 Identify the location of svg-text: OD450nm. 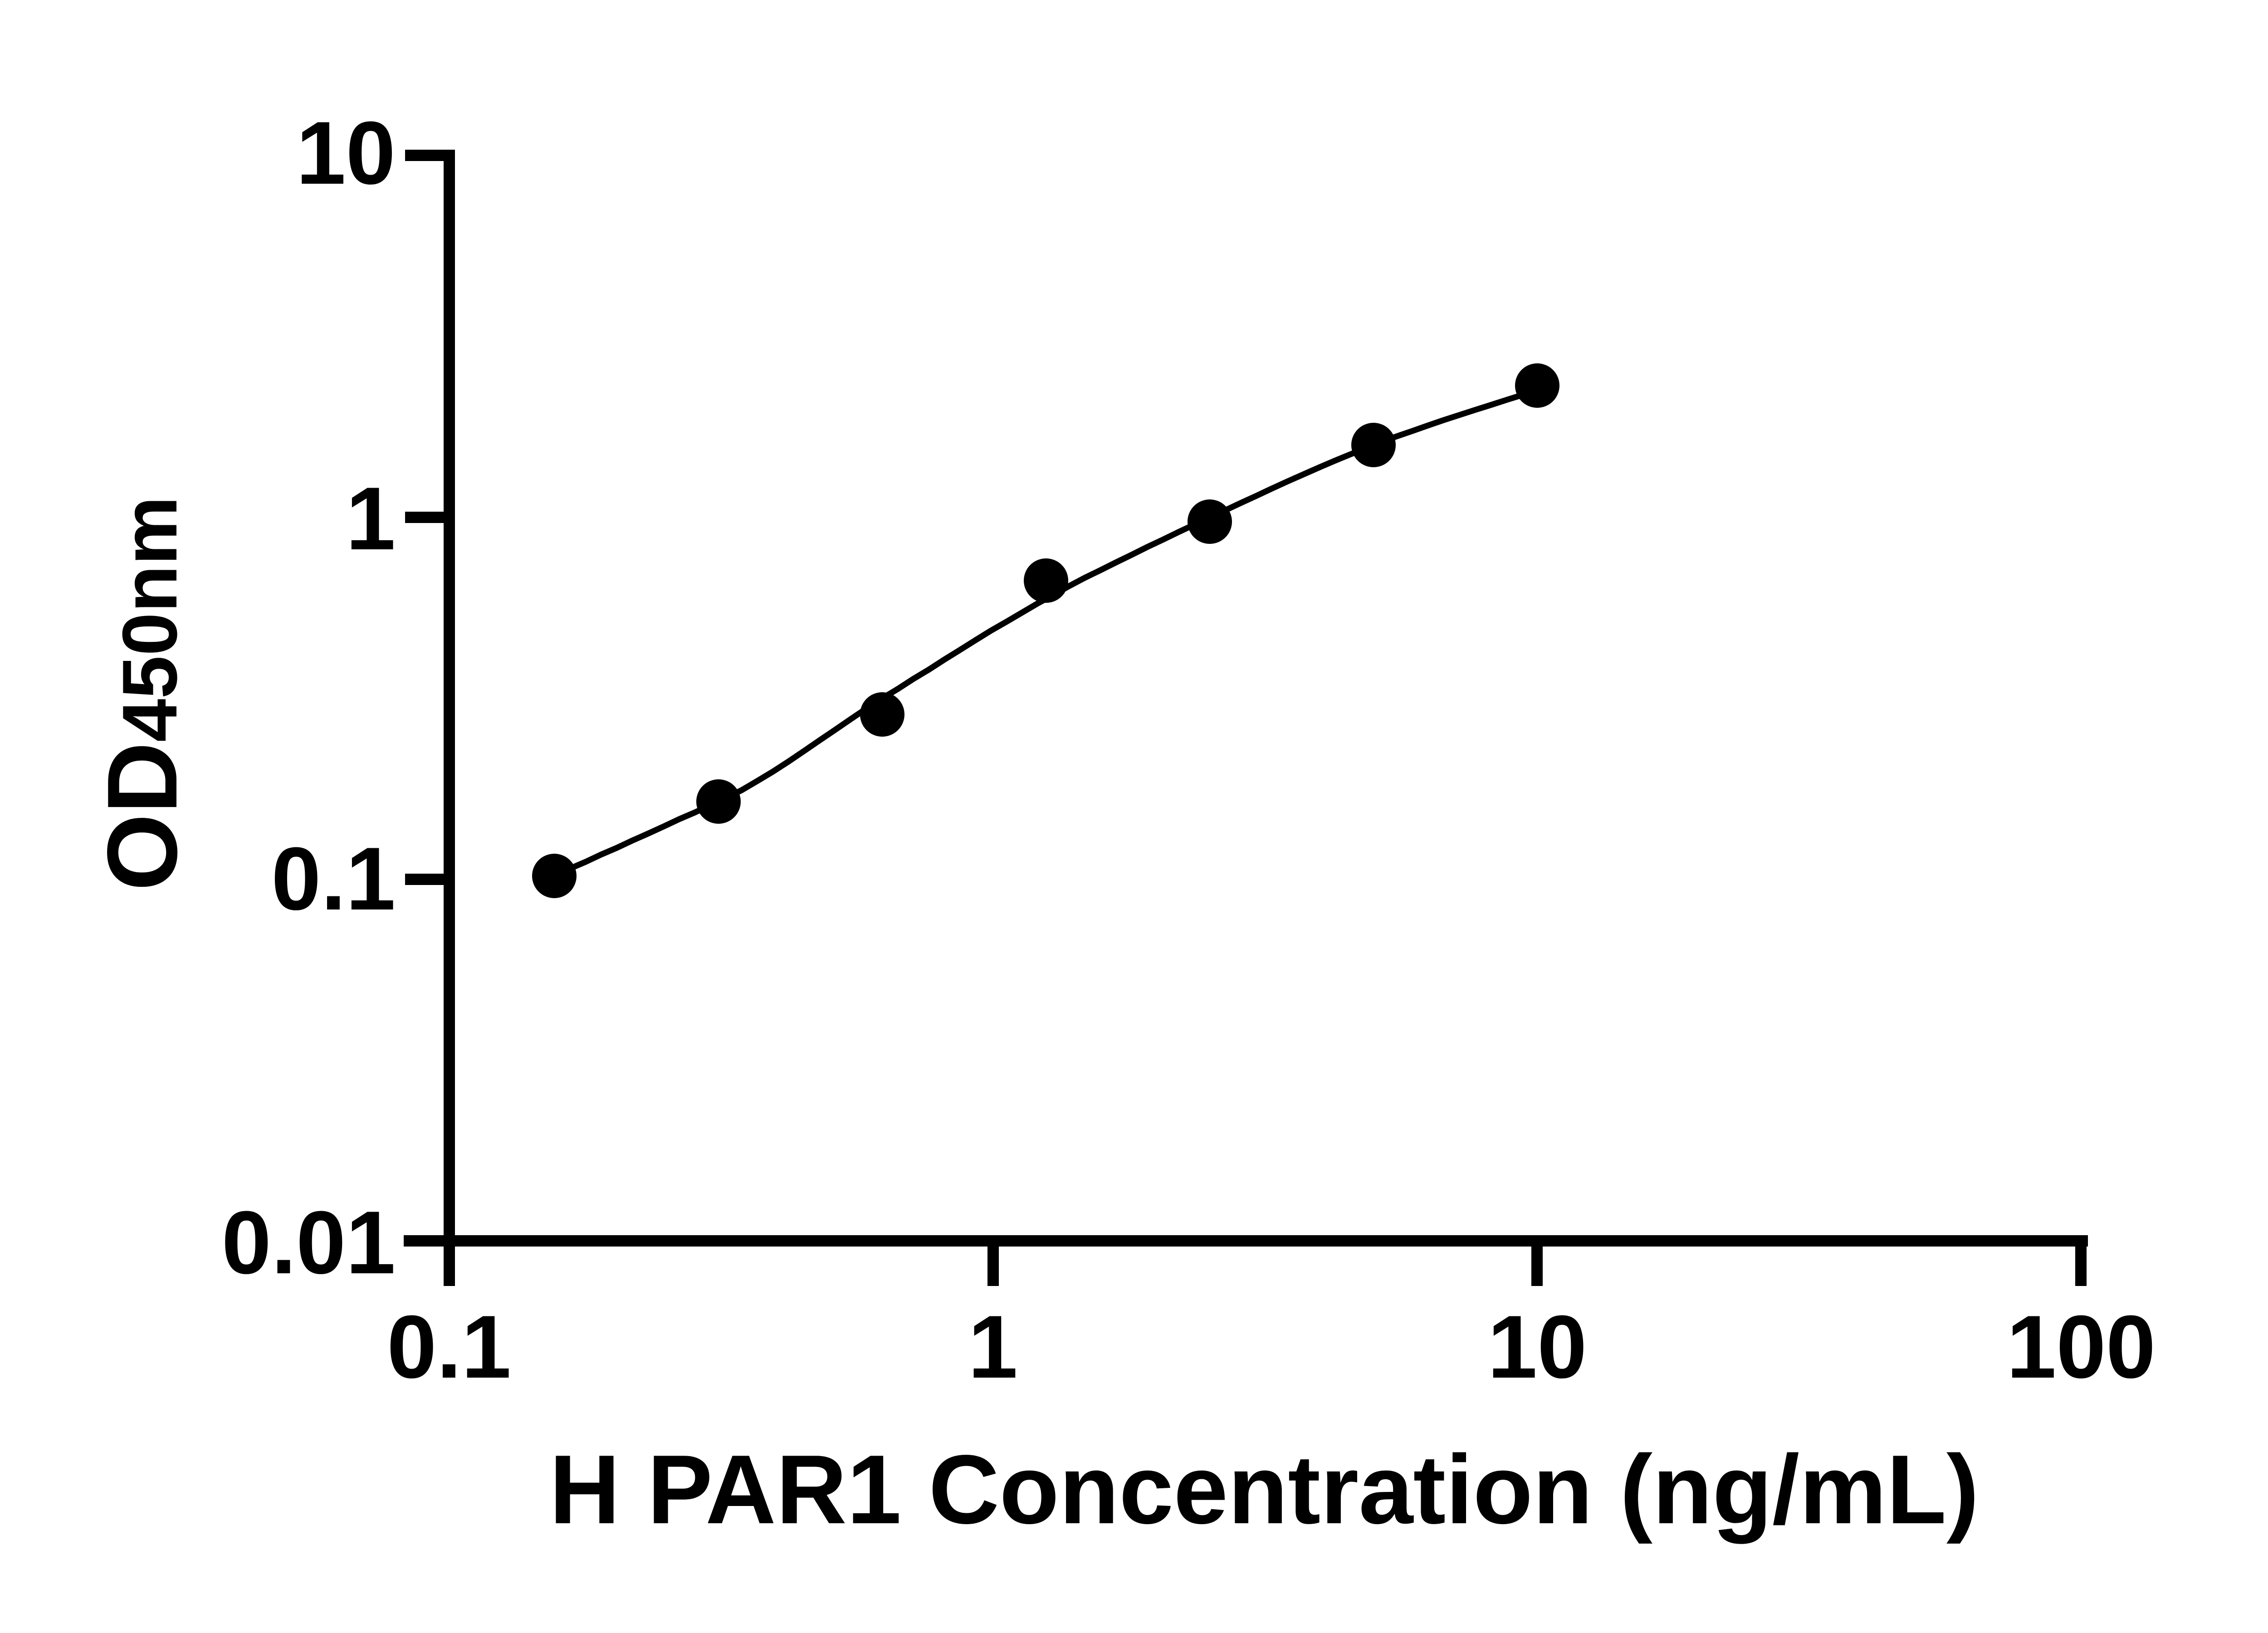
(143, 693).